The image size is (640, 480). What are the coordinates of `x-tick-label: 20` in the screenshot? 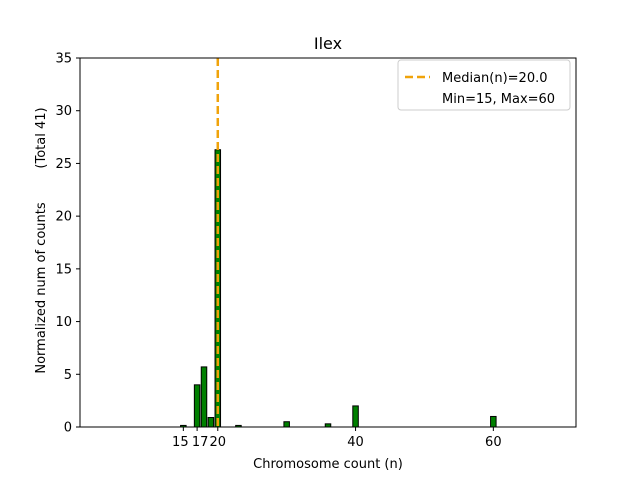 It's located at (218, 442).